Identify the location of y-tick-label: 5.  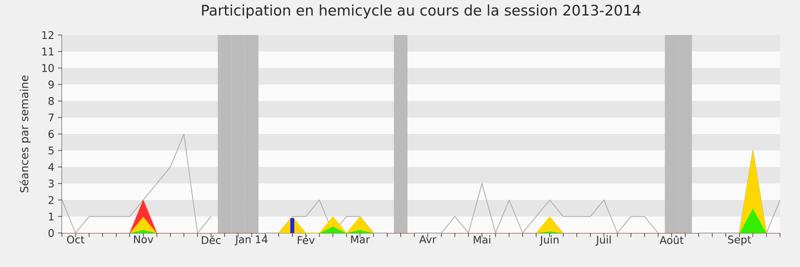
(51, 150).